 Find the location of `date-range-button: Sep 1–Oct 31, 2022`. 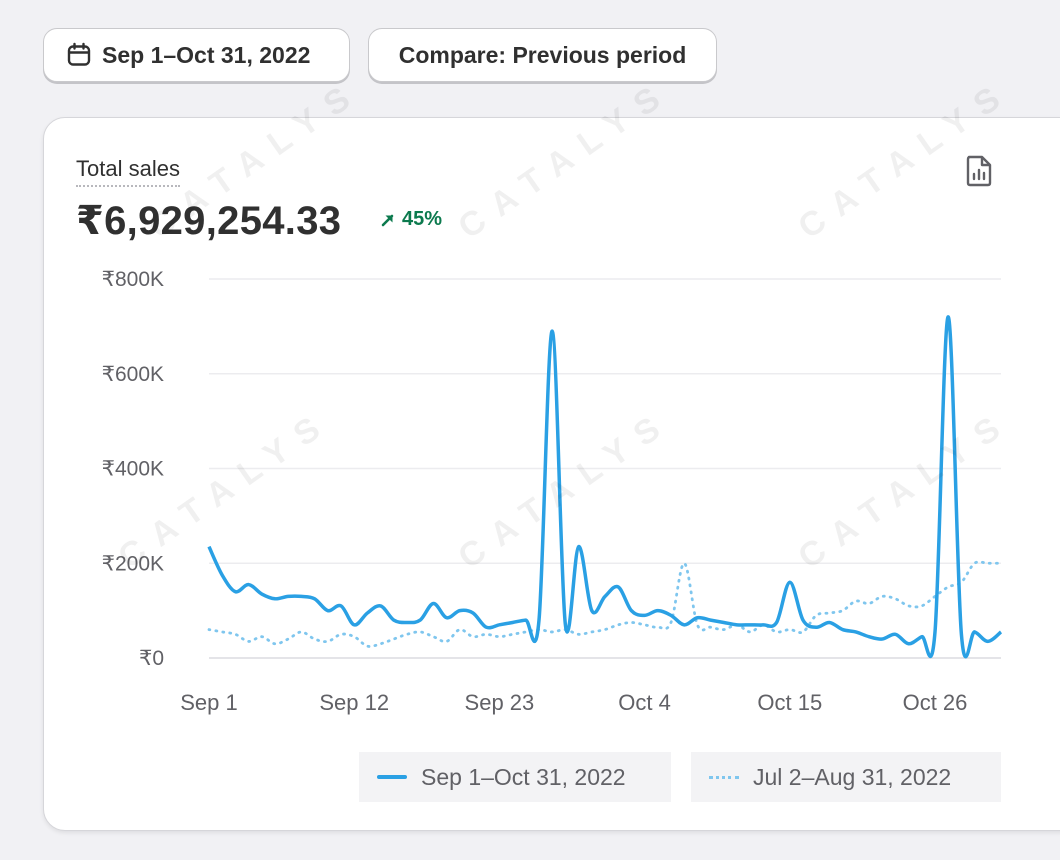

date-range-button: Sep 1–Oct 31, 2022 is located at coordinates (196, 55).